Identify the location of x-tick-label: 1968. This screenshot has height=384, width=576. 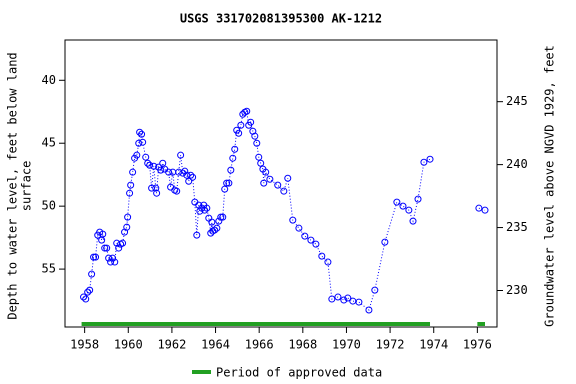
(302, 345).